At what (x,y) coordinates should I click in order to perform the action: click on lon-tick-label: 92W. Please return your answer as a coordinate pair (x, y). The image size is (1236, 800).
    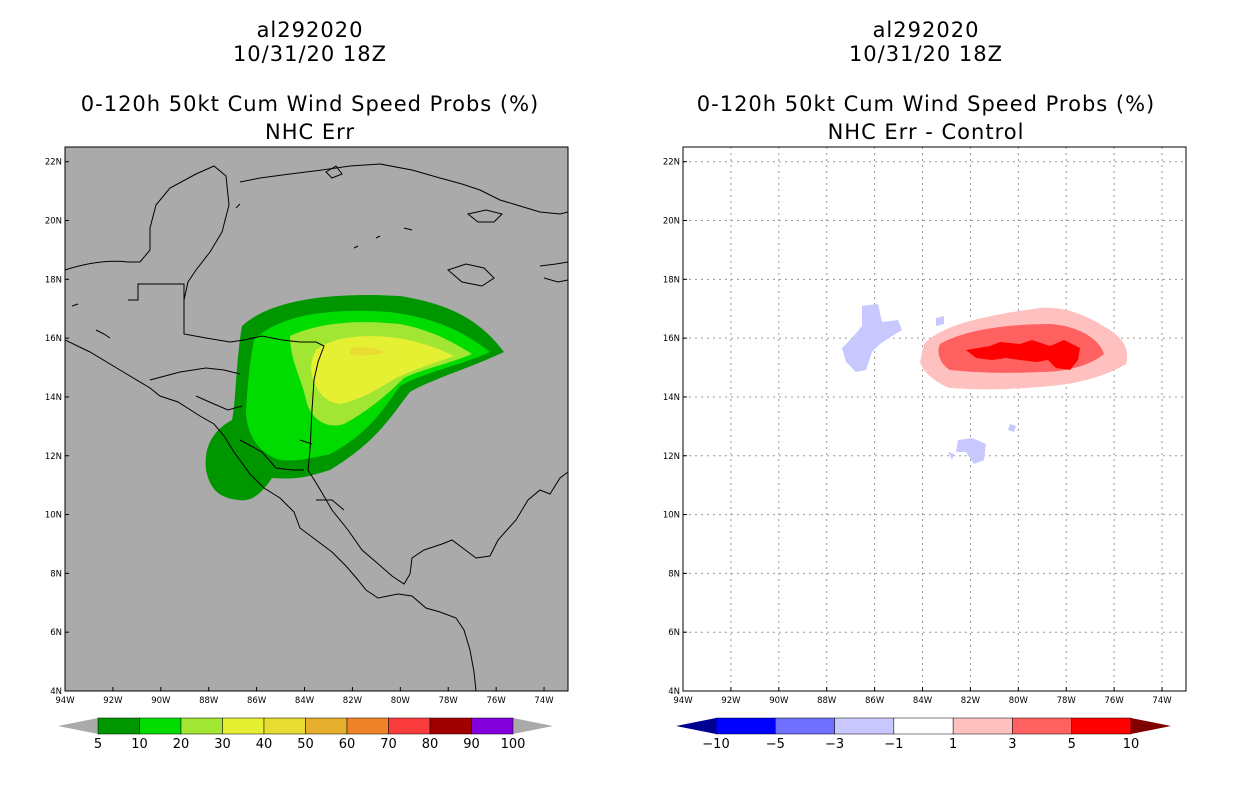
    Looking at the image, I should click on (731, 701).